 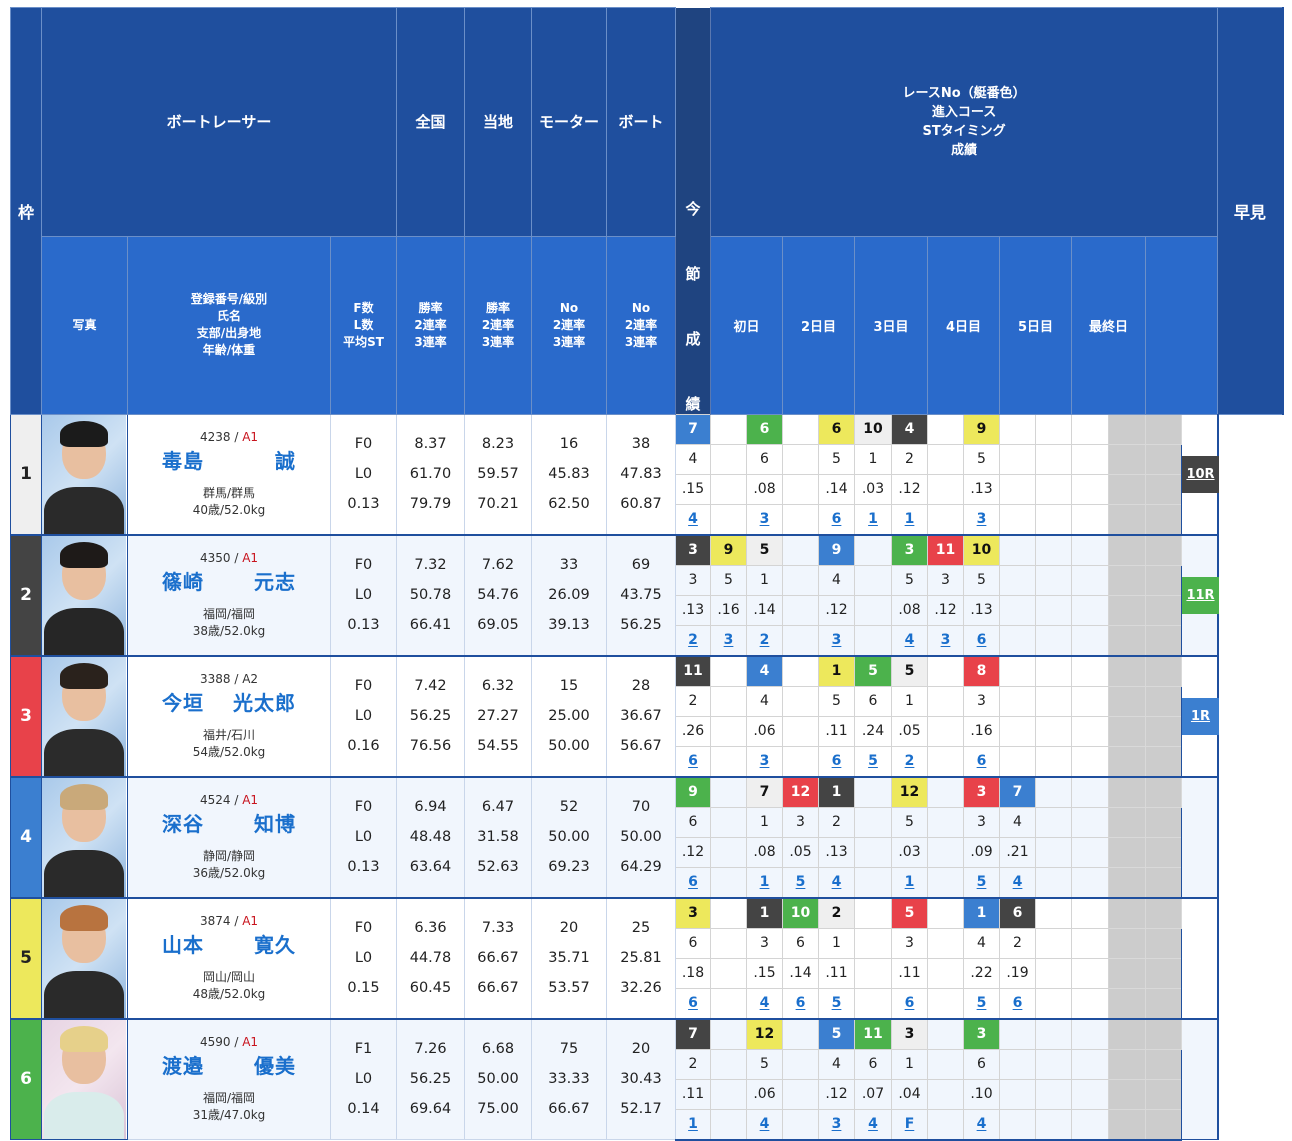 What do you see at coordinates (1200, 595) in the screenshot?
I see `hayami-race-button: 11R` at bounding box center [1200, 595].